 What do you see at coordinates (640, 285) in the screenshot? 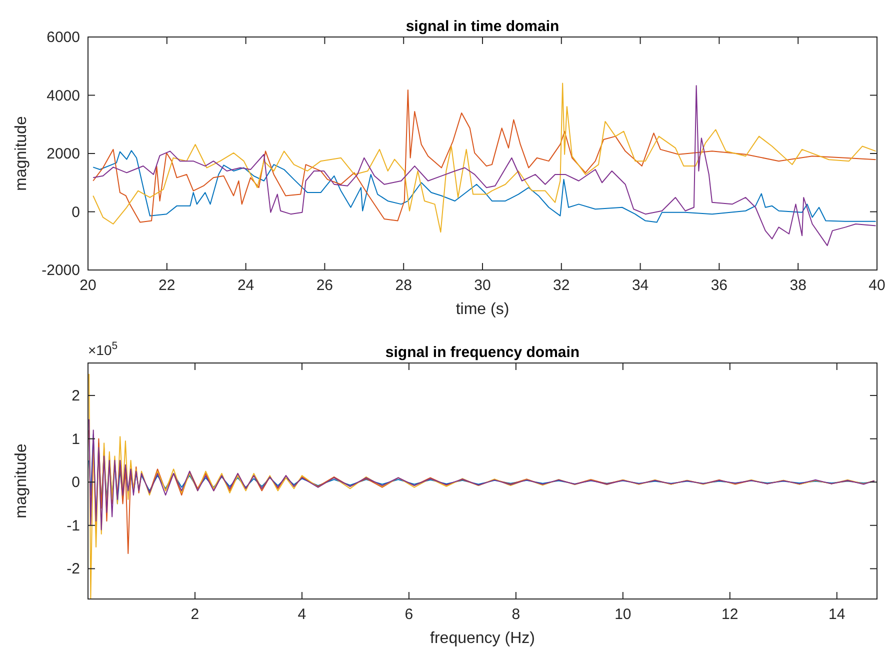
I see `x-tick-label: 34` at bounding box center [640, 285].